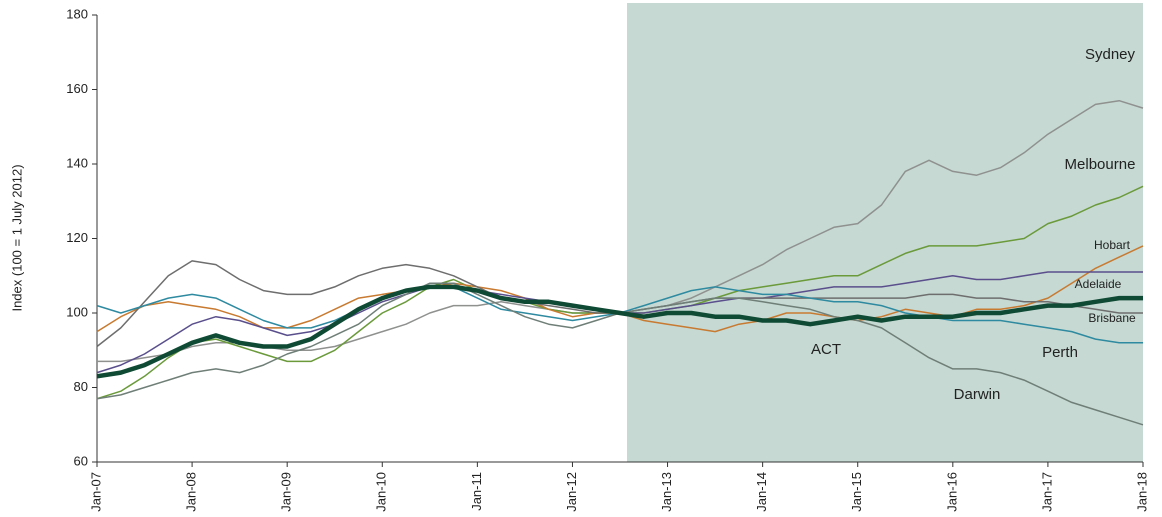  I want to click on x-tick-label: Jan-18, so click(1141, 492).